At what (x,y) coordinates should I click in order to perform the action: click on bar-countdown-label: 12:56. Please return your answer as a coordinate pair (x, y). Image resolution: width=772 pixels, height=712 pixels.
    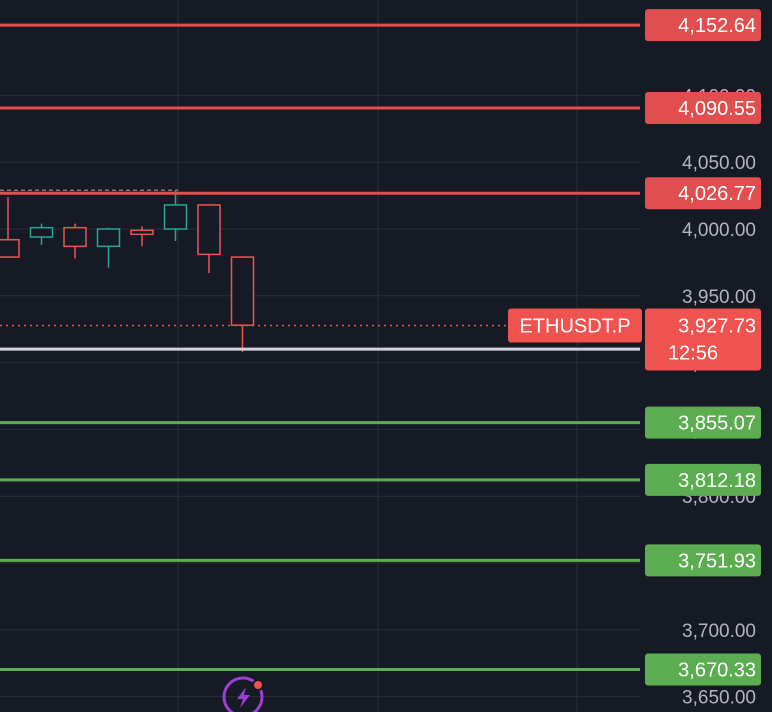
    Looking at the image, I should click on (693, 354).